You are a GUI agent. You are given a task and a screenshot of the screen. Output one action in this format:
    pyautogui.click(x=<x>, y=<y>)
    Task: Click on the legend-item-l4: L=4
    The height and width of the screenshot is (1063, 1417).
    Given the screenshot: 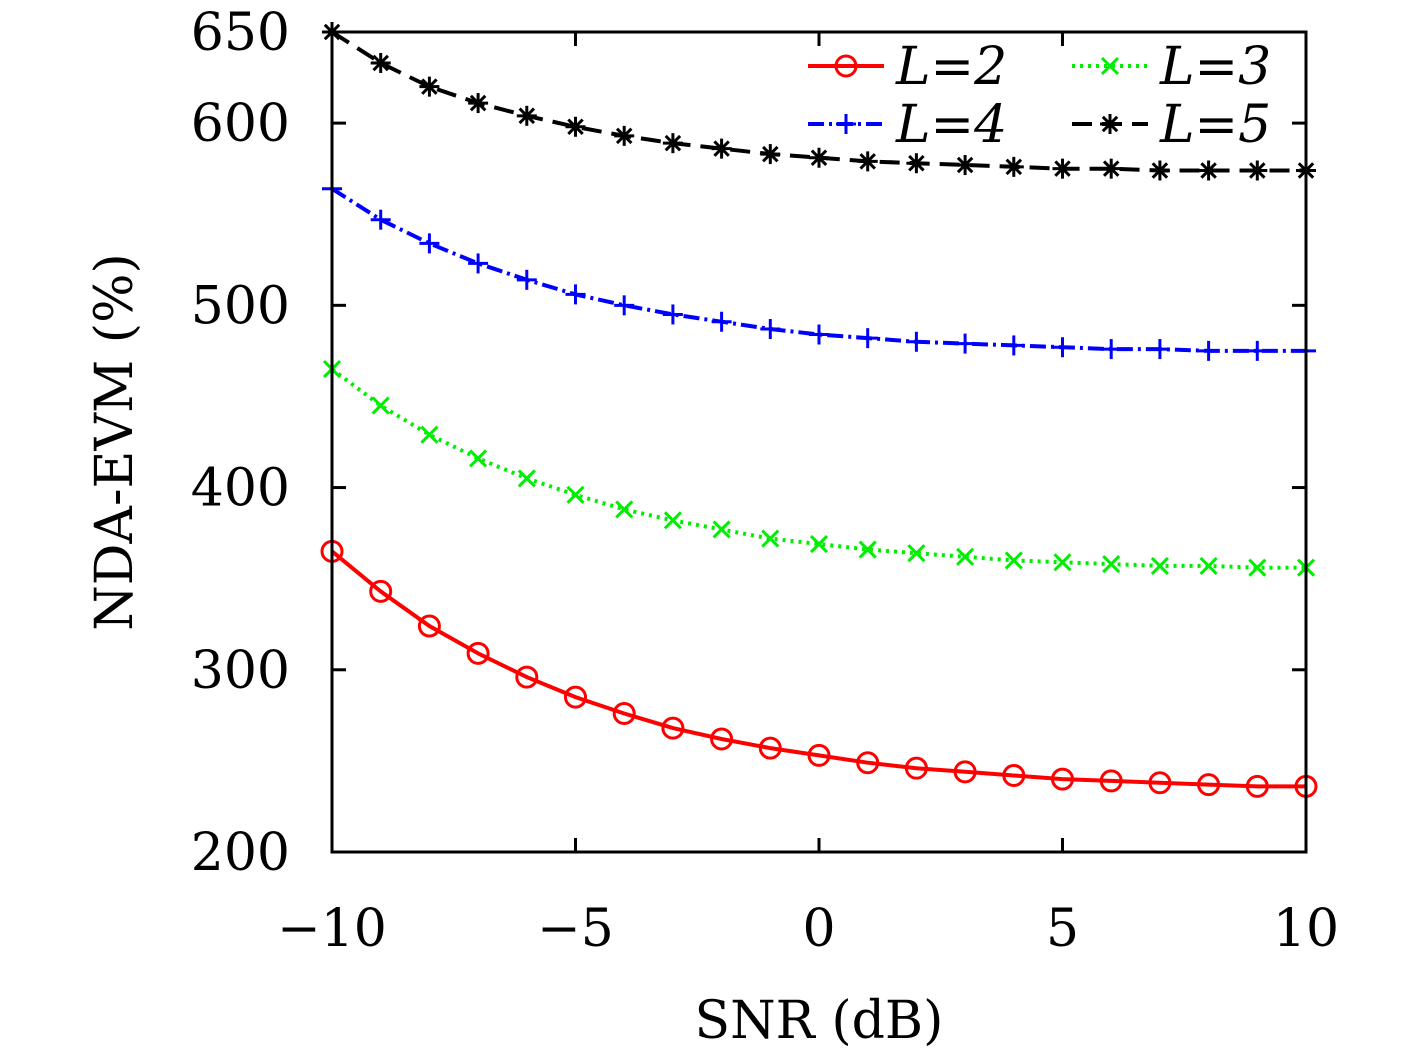 What is the action you would take?
    pyautogui.click(x=907, y=125)
    